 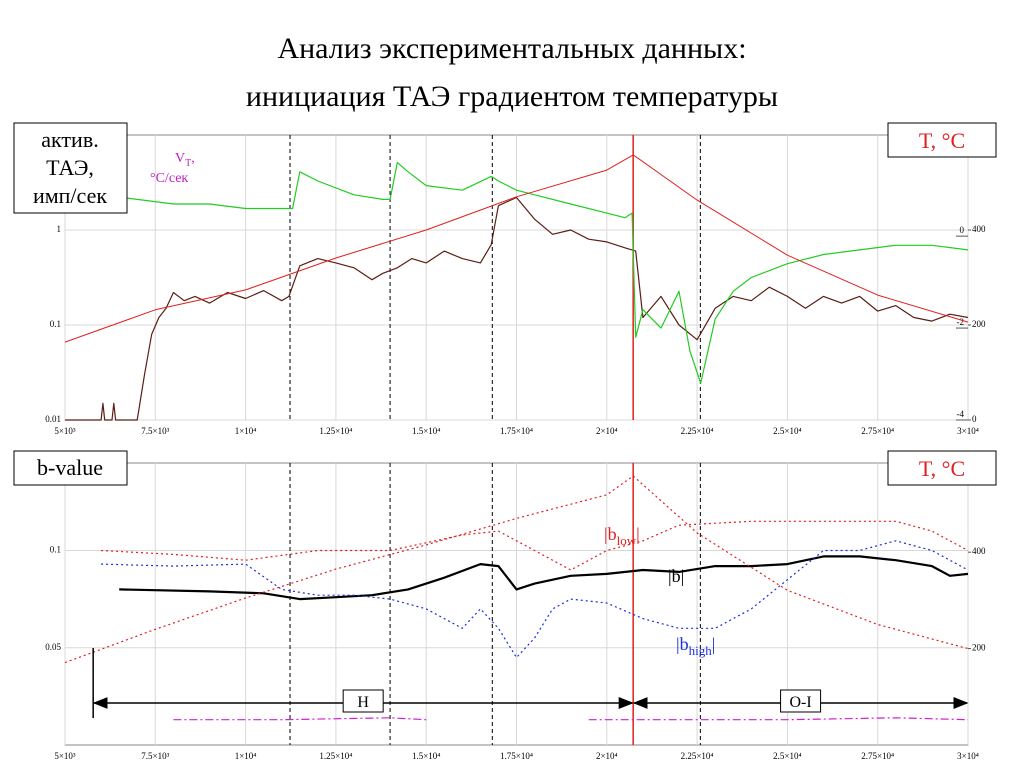 I want to click on curve-label: |bhigh|, so click(x=695, y=646).